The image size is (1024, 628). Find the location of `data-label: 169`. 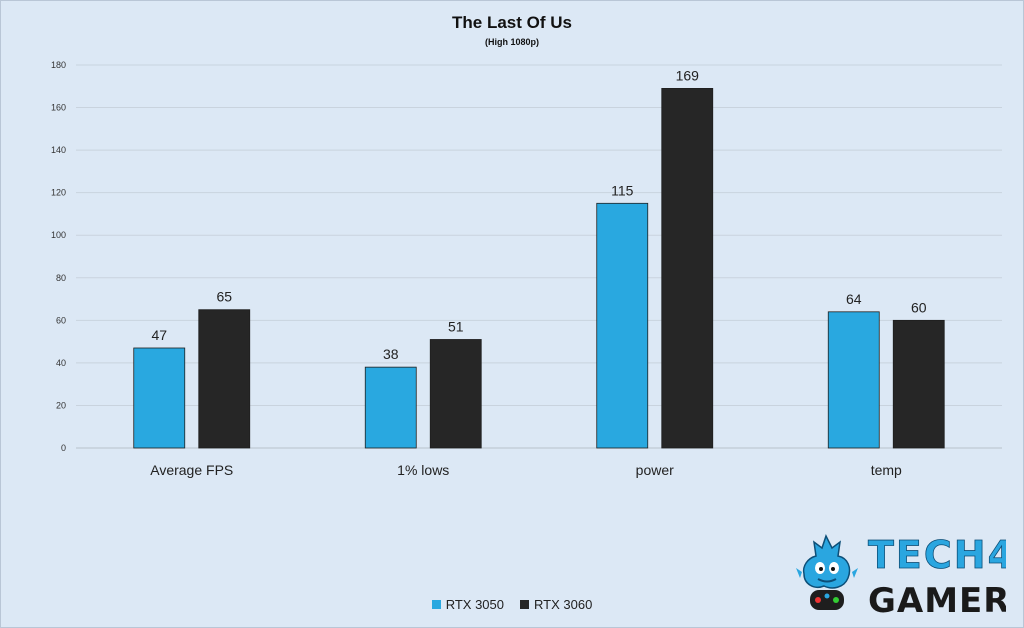

data-label: 169 is located at coordinates (688, 75).